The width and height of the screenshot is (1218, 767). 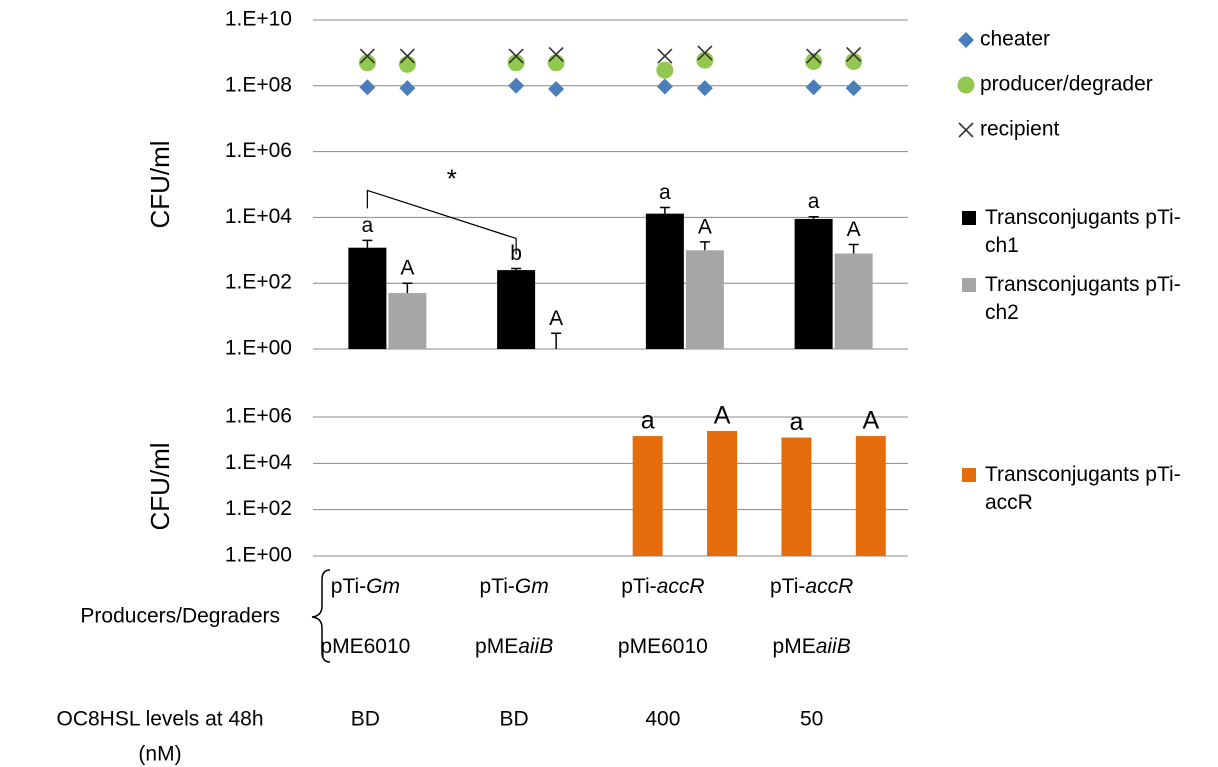 What do you see at coordinates (441, 222) in the screenshot?
I see `significance-bracket` at bounding box center [441, 222].